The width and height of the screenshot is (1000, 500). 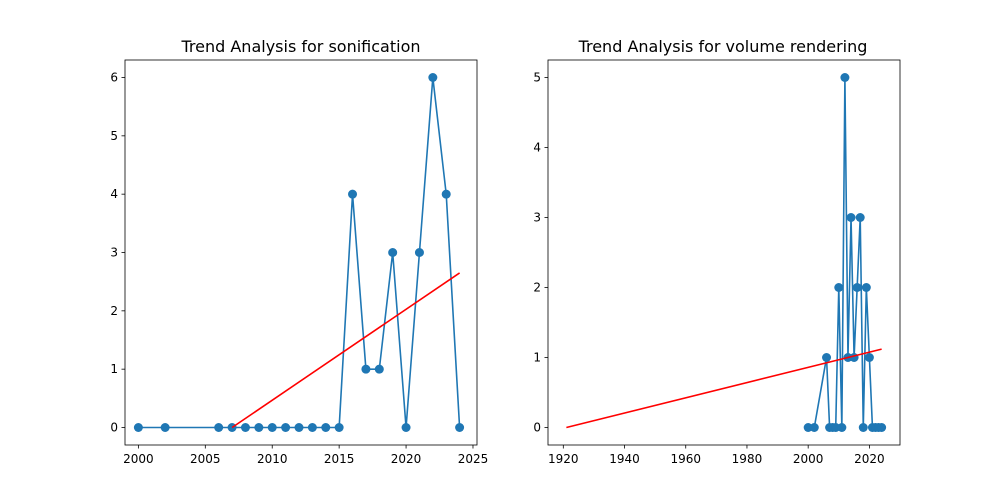 What do you see at coordinates (624, 459) in the screenshot?
I see `volume-rendering-x-tick-label: 1940` at bounding box center [624, 459].